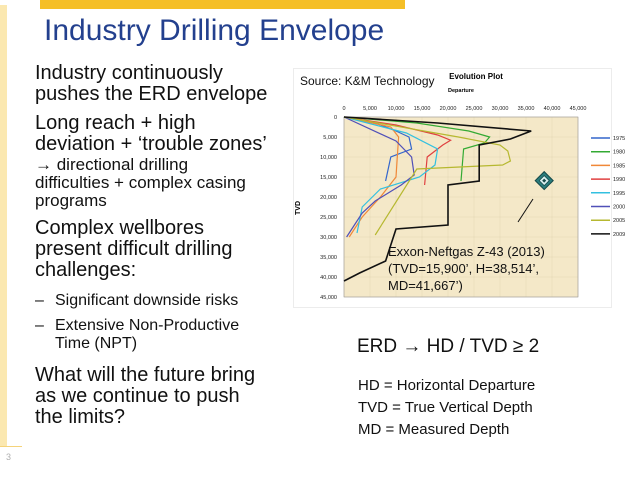  I want to click on sub-bullet-2-line-1: Extensive Non-Productive, so click(147, 325).